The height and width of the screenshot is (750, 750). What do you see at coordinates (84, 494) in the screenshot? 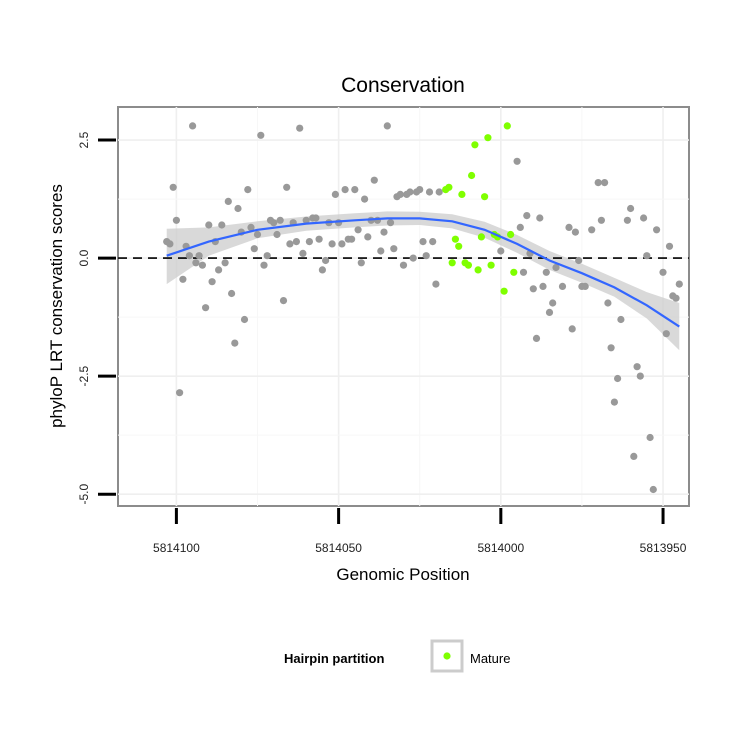
I see `y-tick-label: -5.0` at bounding box center [84, 494].